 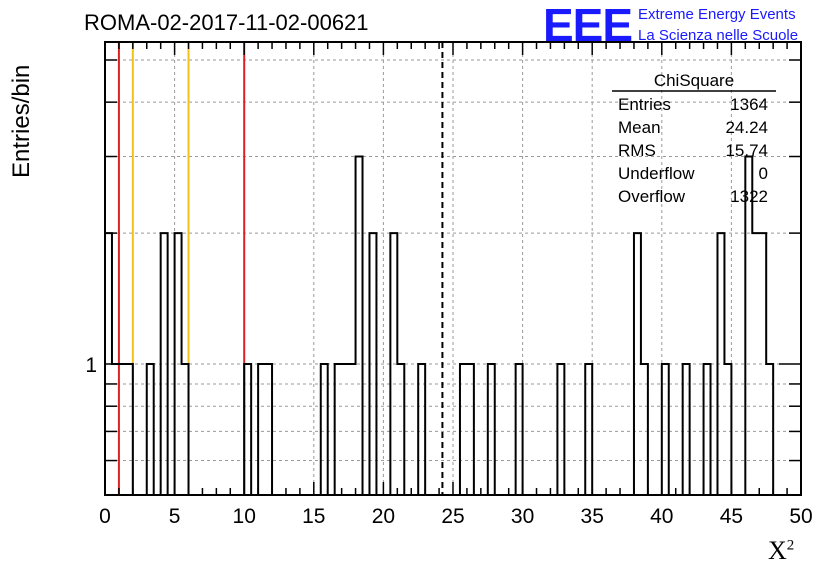 What do you see at coordinates (175, 516) in the screenshot?
I see `x-tick-label: 5` at bounding box center [175, 516].